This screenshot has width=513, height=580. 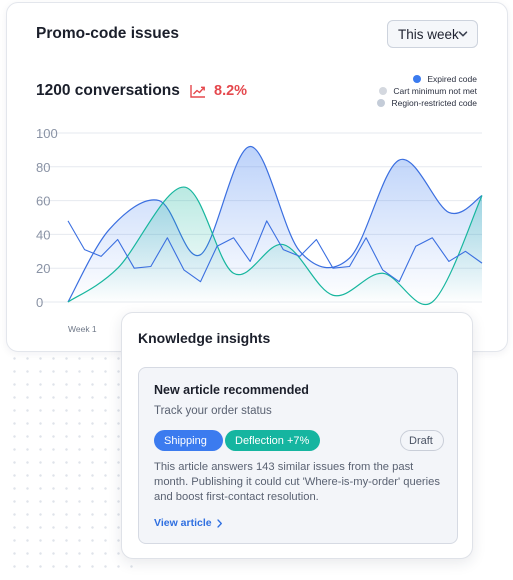 What do you see at coordinates (82, 329) in the screenshot?
I see `x-tick-label: Week 1` at bounding box center [82, 329].